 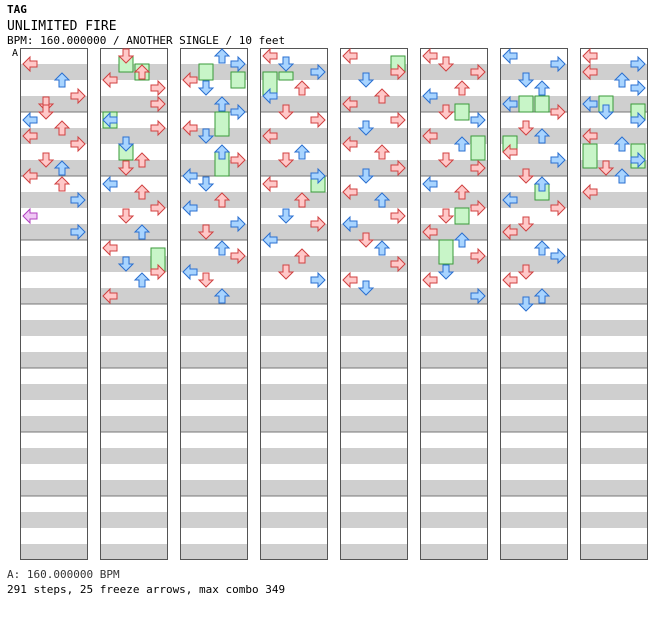 What do you see at coordinates (63, 574) in the screenshot?
I see `bpm-info: A: 160.000000 BPM` at bounding box center [63, 574].